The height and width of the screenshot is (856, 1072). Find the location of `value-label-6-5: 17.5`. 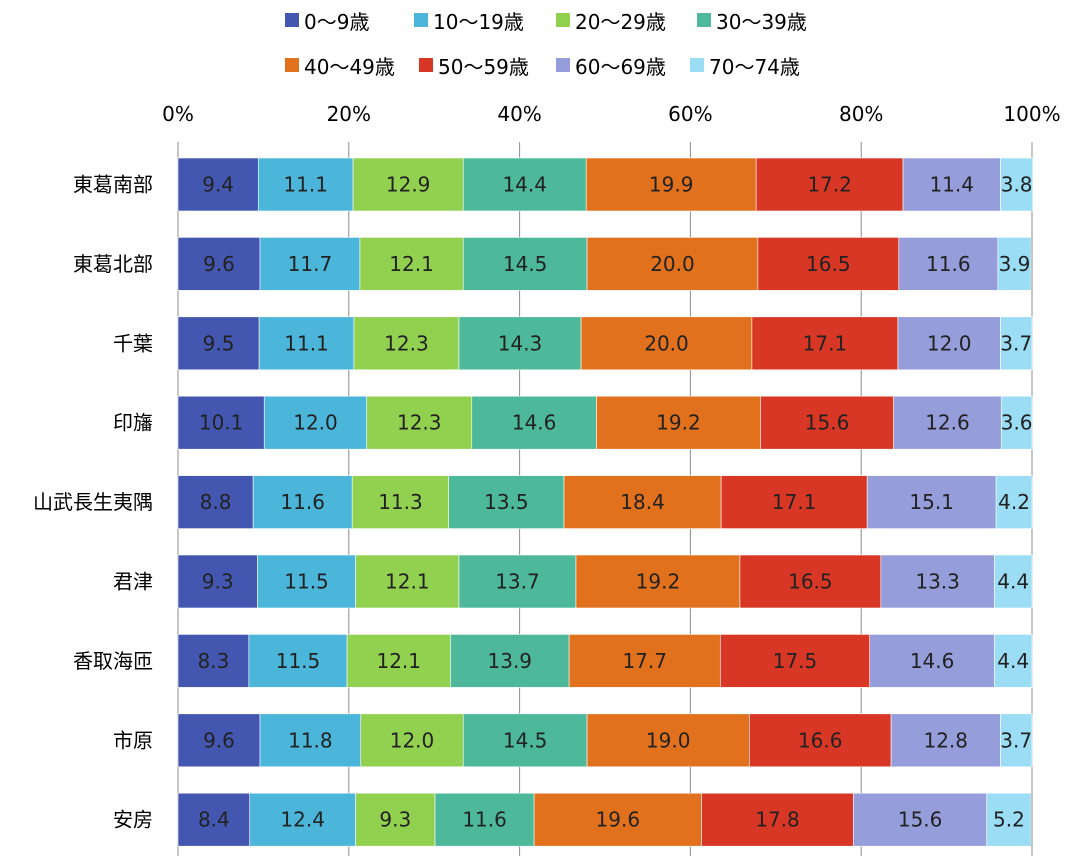

value-label-6-5: 17.5 is located at coordinates (795, 661).